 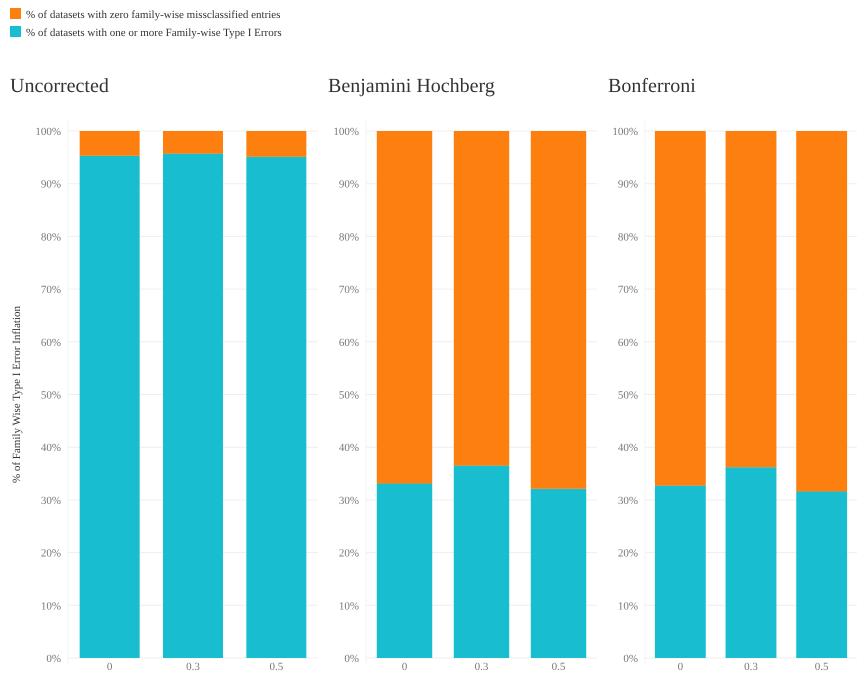 What do you see at coordinates (652, 86) in the screenshot?
I see `chart-title: Bonferroni` at bounding box center [652, 86].